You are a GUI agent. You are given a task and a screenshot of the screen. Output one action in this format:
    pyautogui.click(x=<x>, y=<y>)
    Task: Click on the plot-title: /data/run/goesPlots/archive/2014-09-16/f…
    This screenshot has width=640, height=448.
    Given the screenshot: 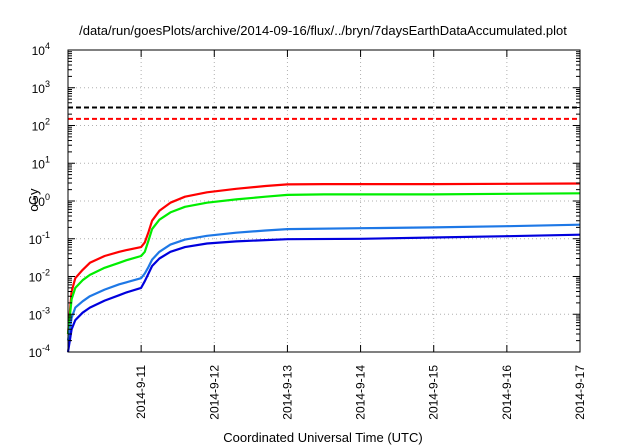 What is the action you would take?
    pyautogui.click(x=323, y=30)
    